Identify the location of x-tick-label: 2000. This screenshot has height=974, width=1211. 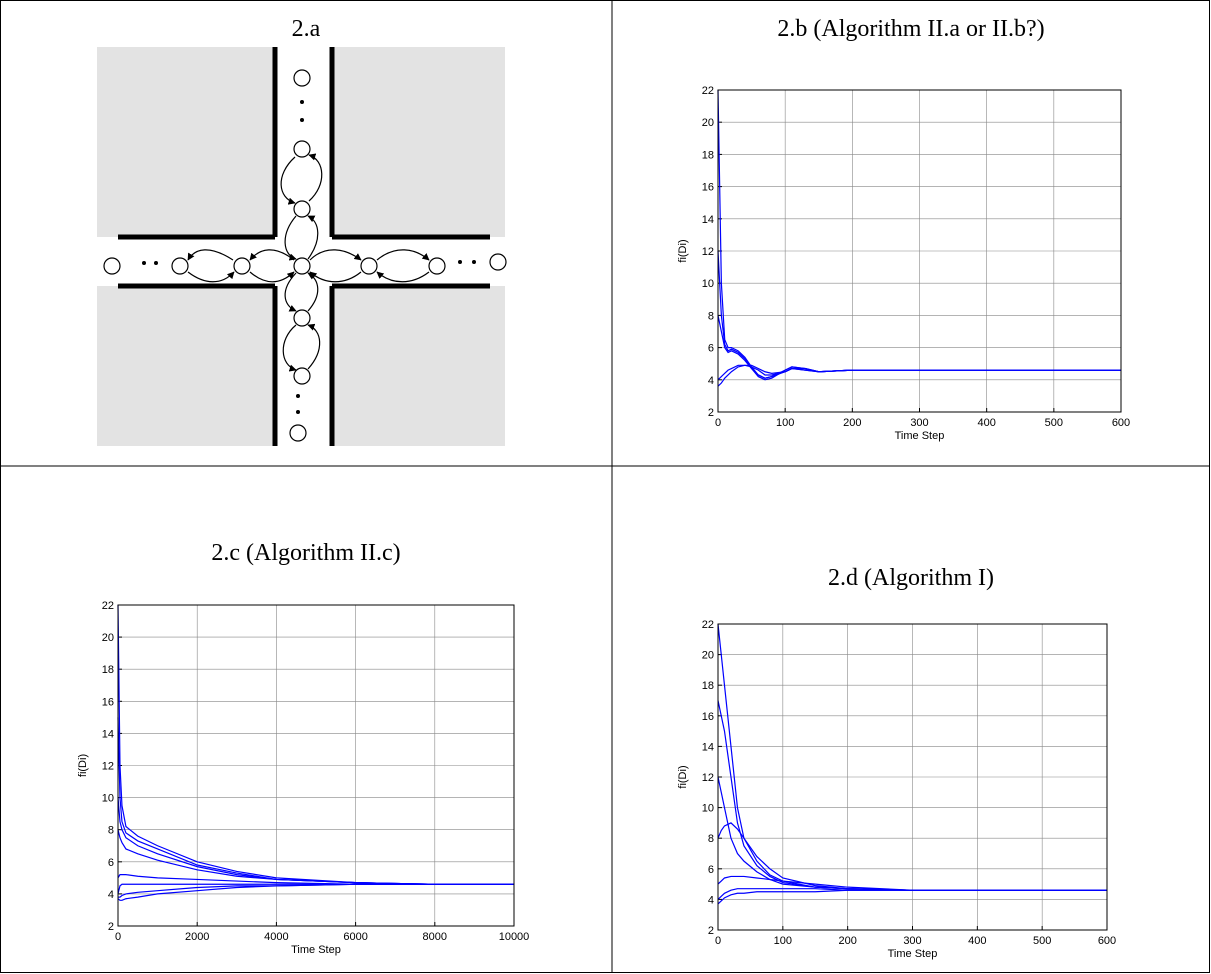
(197, 937).